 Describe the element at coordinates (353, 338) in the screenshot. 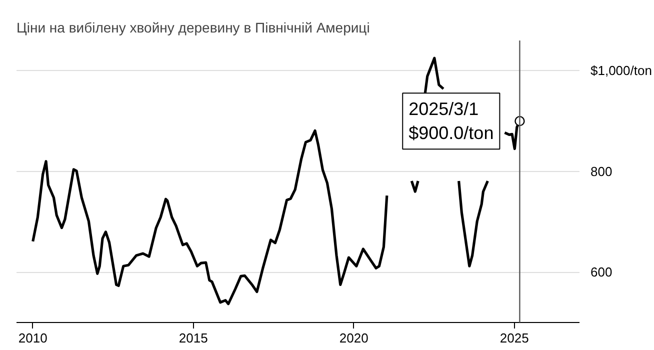

I see `x-tick-label: 2020` at that location.